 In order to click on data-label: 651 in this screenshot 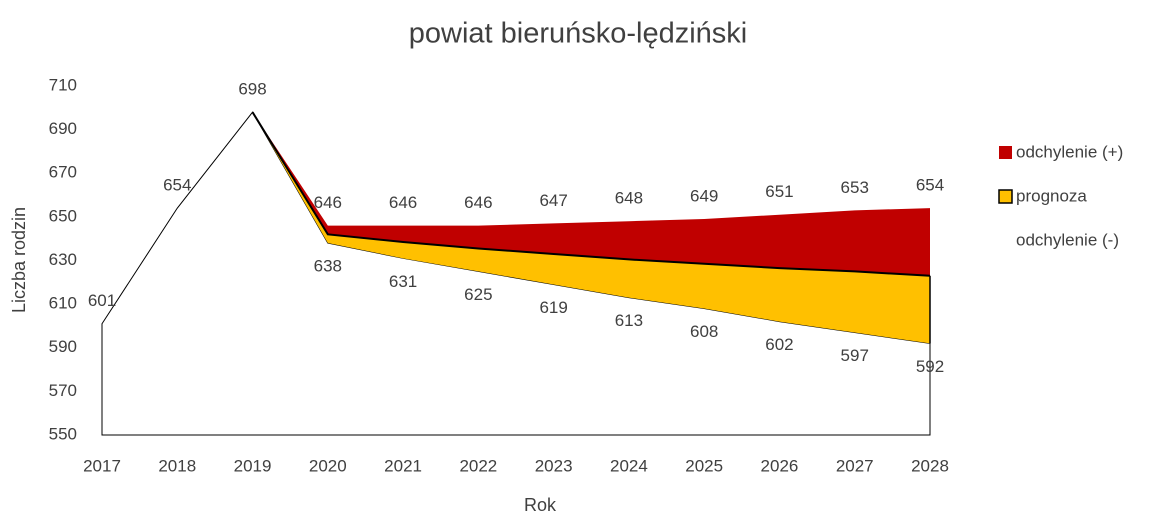, I will do `click(779, 191)`.